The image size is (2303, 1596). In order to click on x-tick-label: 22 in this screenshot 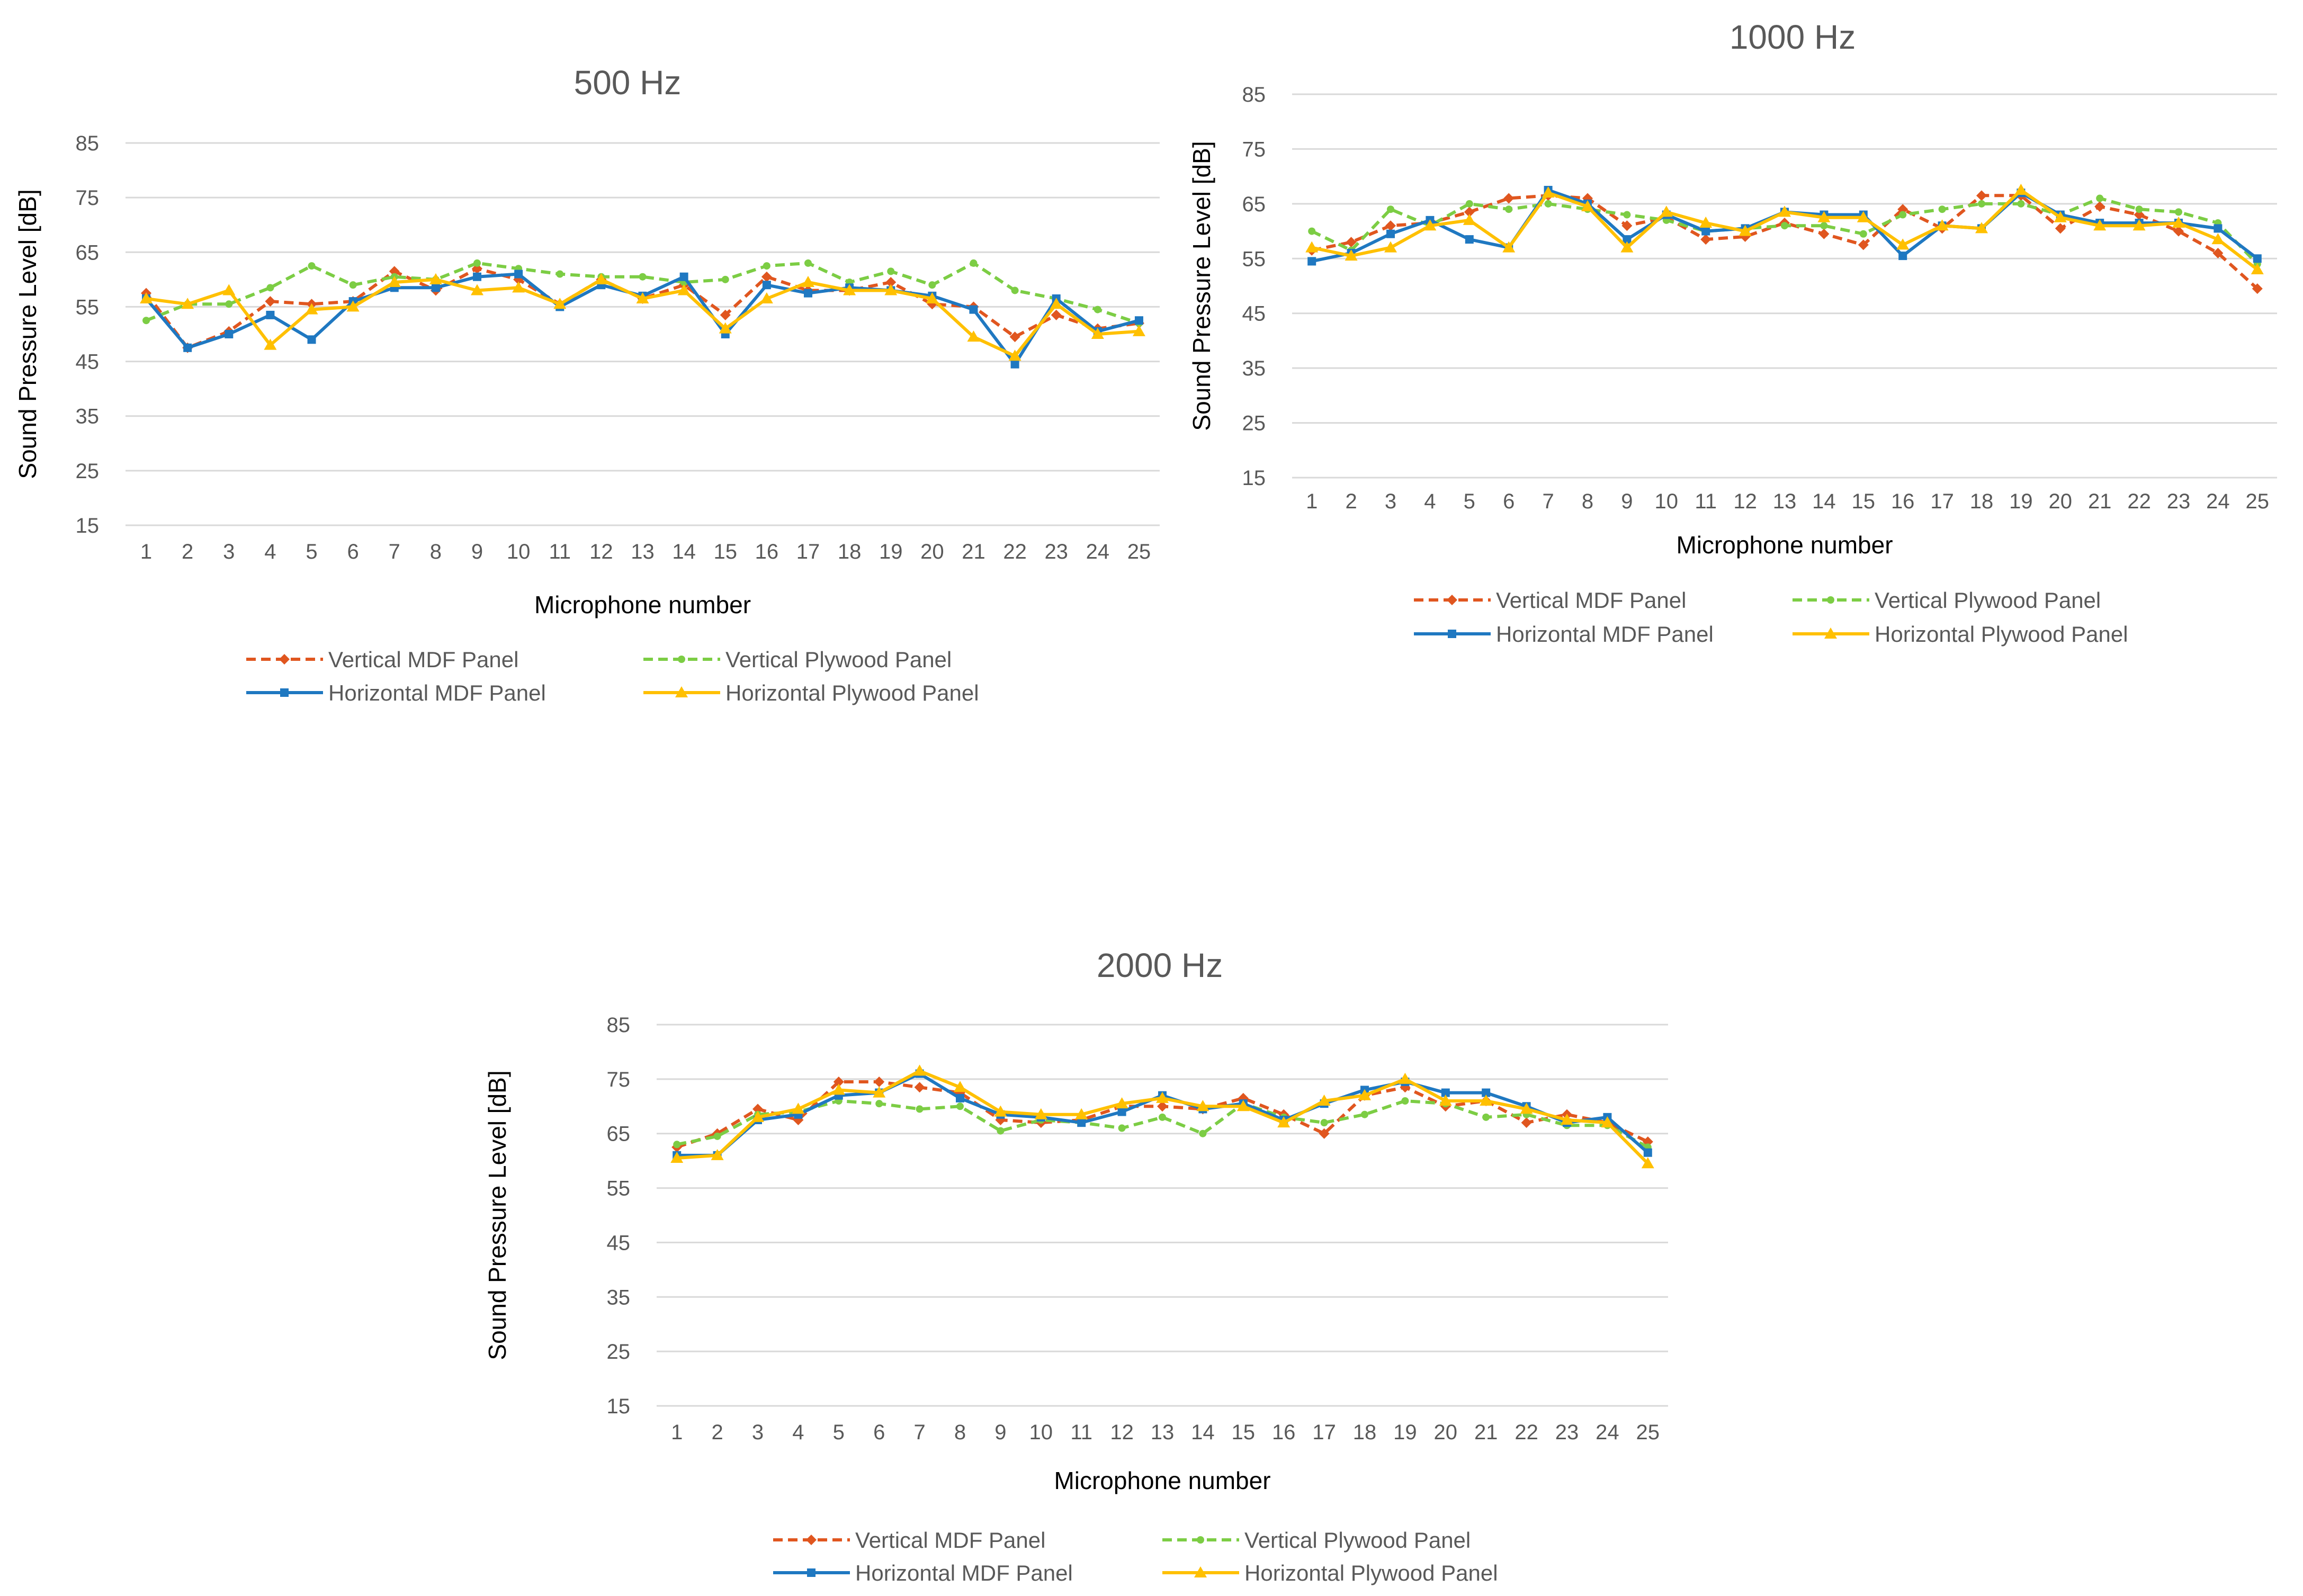, I will do `click(2139, 501)`.